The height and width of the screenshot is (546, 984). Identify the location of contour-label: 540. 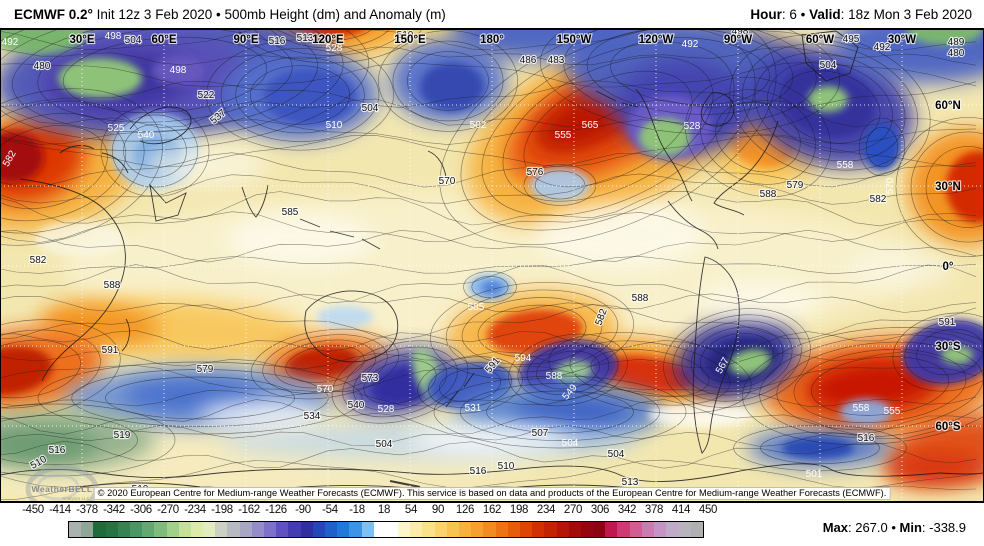
(356, 405).